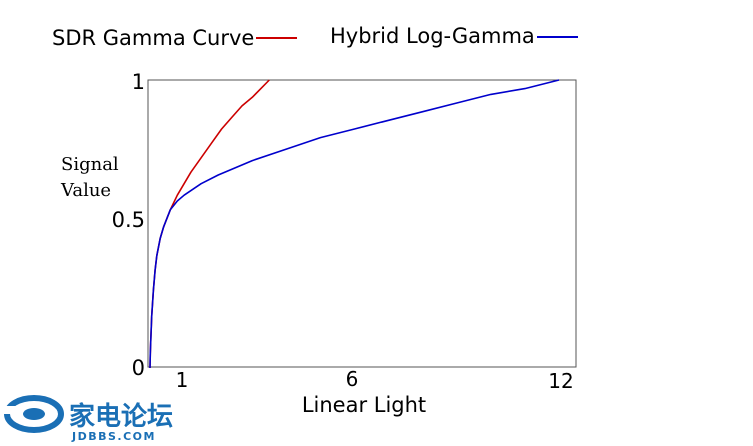 Image resolution: width=753 pixels, height=446 pixels. What do you see at coordinates (364, 405) in the screenshot?
I see `x-axis-label: Linear Light` at bounding box center [364, 405].